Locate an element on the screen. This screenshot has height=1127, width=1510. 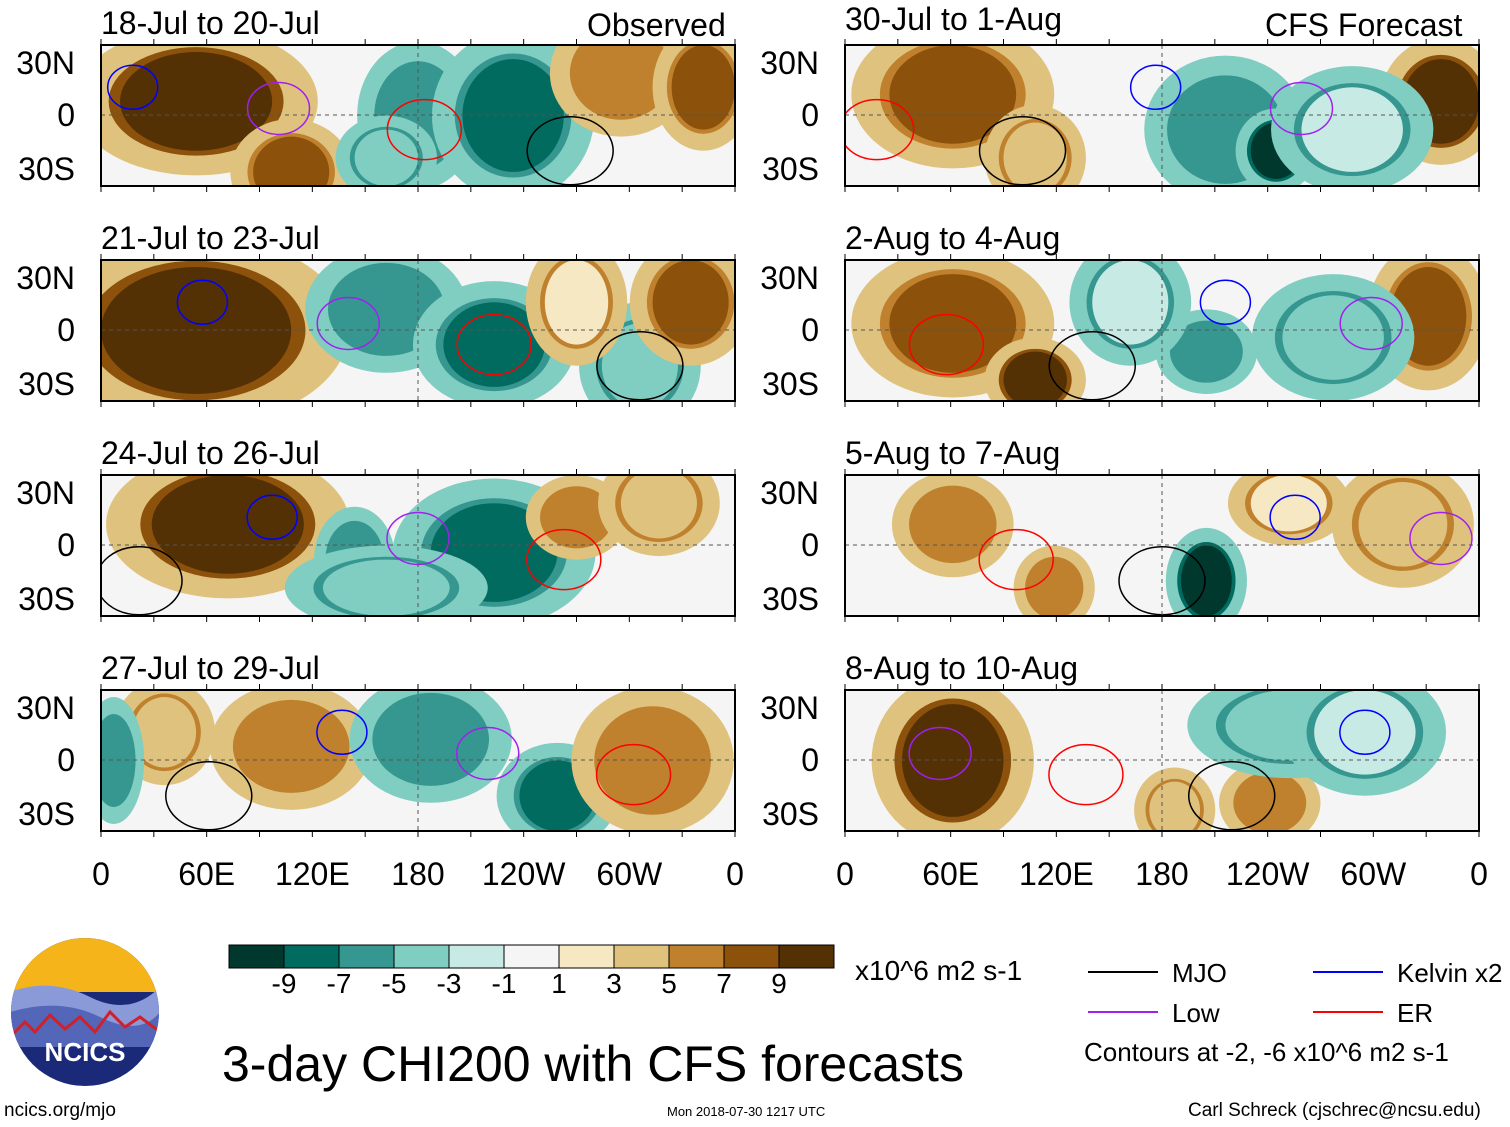
lon-tick-label: 60W is located at coordinates (1373, 874).